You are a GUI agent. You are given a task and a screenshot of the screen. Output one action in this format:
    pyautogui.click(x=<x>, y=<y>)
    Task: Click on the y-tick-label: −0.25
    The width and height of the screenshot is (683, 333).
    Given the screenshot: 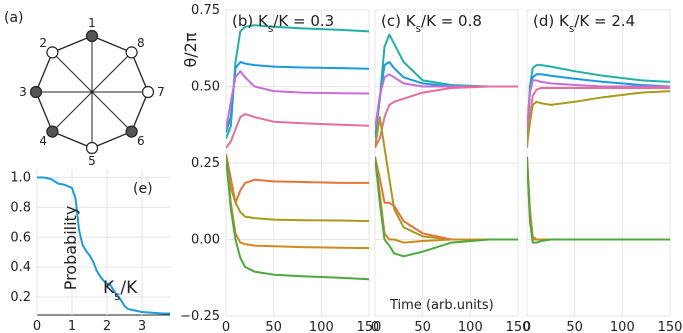 What is the action you would take?
    pyautogui.click(x=200, y=316)
    